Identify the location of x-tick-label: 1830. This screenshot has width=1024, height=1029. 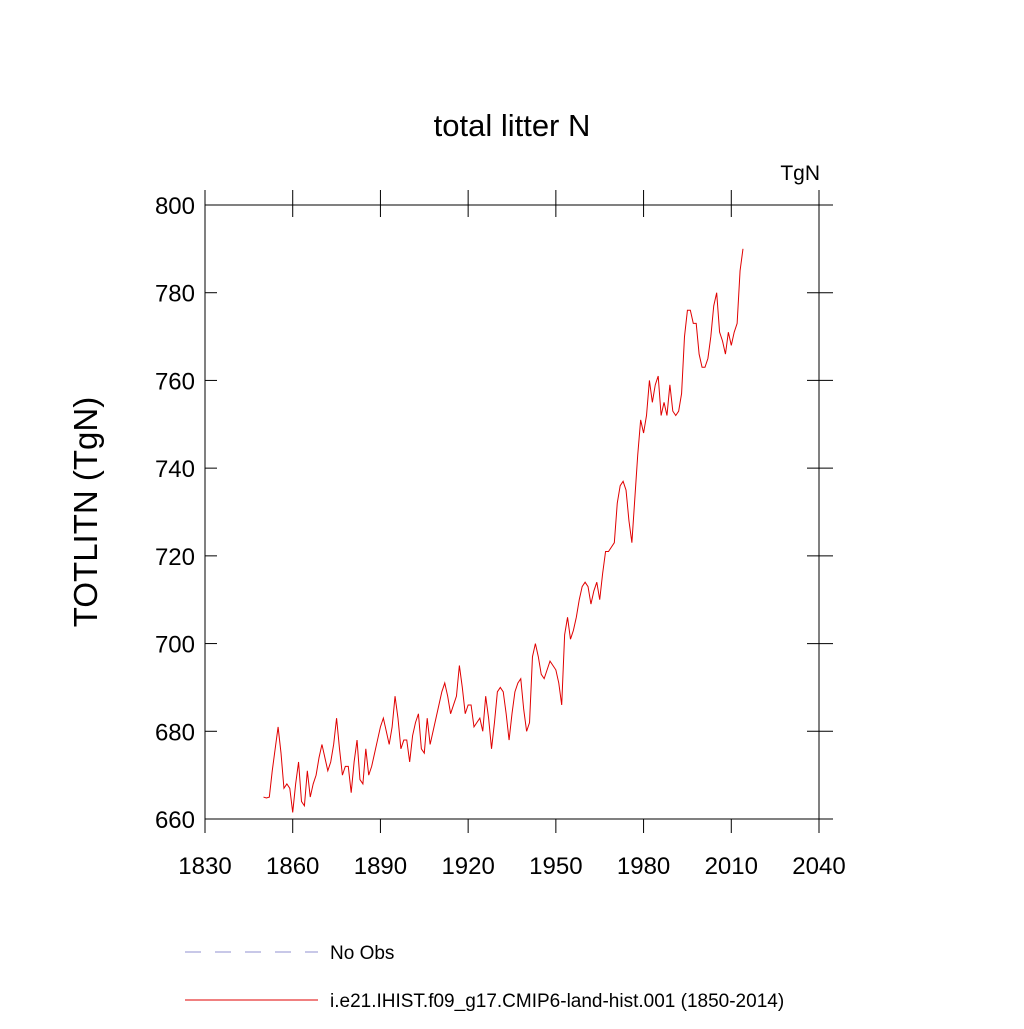
(204, 866).